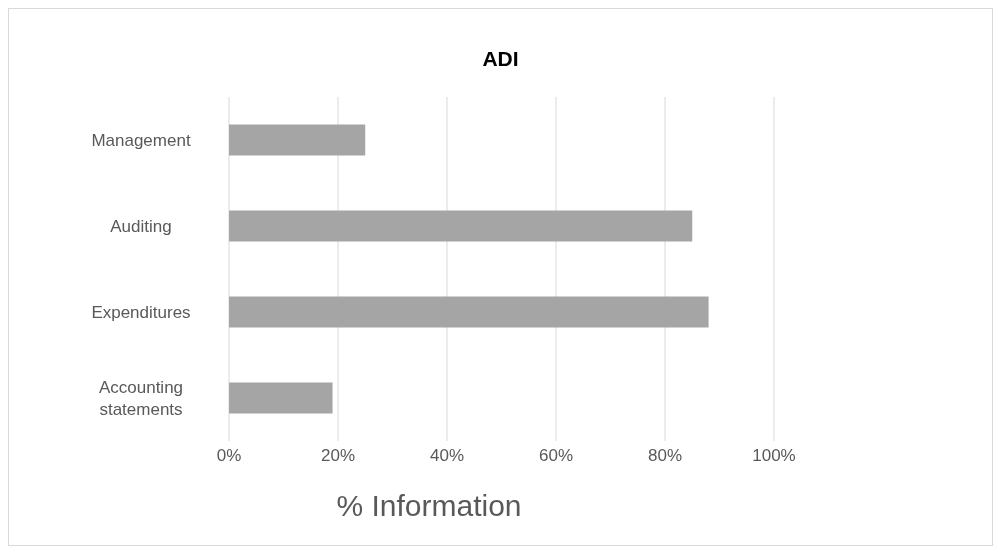 The image size is (1001, 554). Describe the element at coordinates (141, 398) in the screenshot. I see `y-tick-label: Accounting statements` at that location.